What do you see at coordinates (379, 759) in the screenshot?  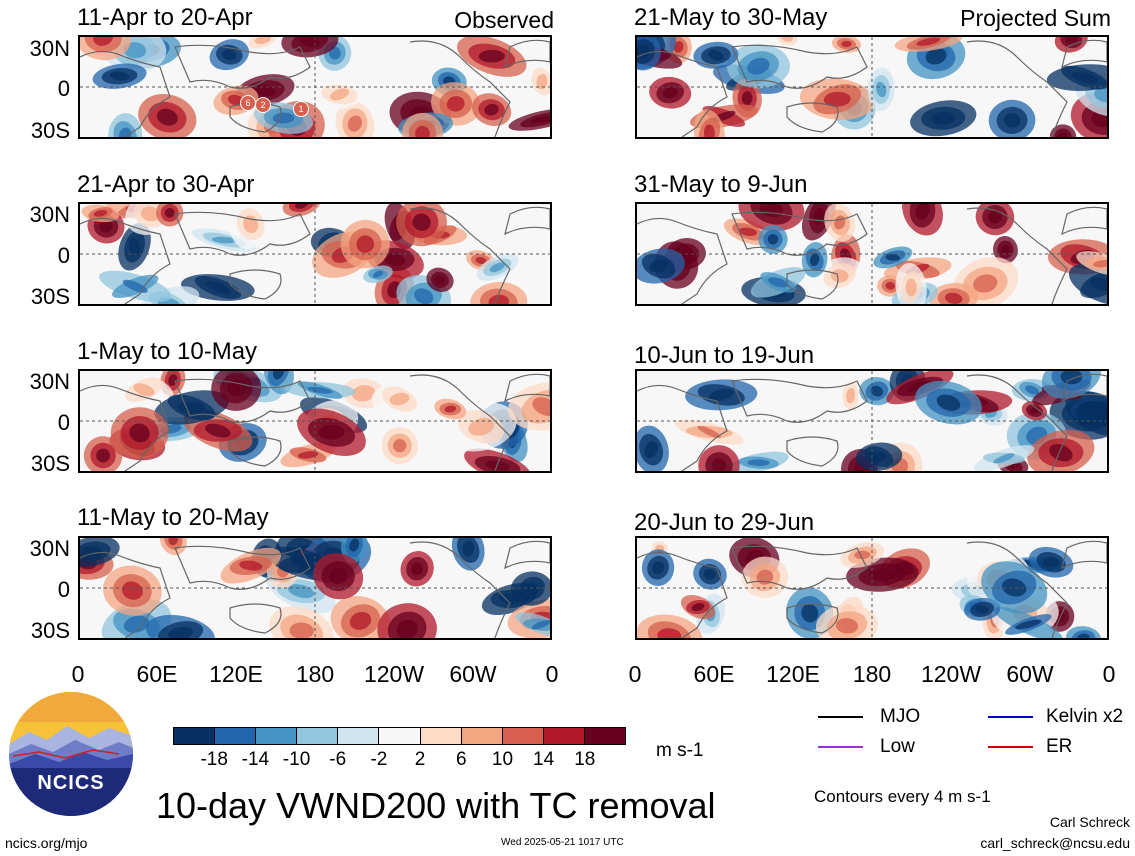 I see `colorbar-tick-label: -2` at bounding box center [379, 759].